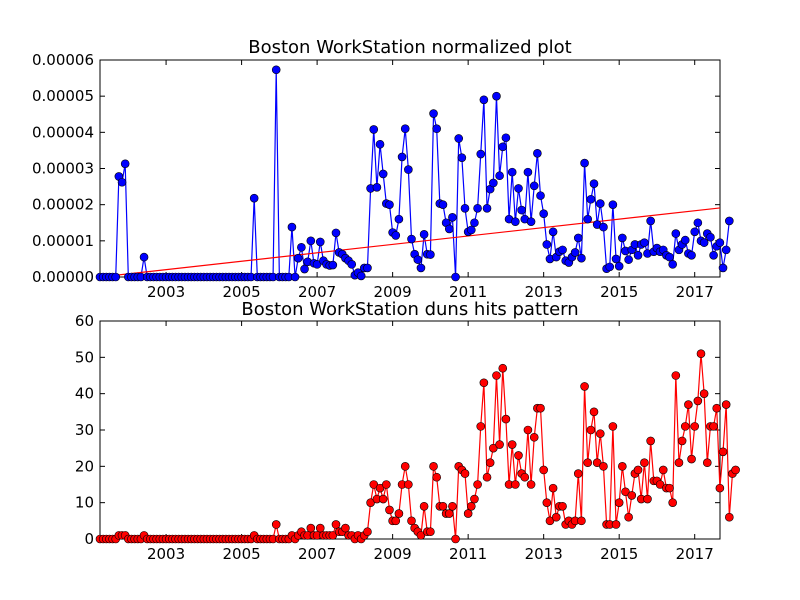  Describe the element at coordinates (695, 292) in the screenshot. I see `x-tick-label: 2017` at that location.